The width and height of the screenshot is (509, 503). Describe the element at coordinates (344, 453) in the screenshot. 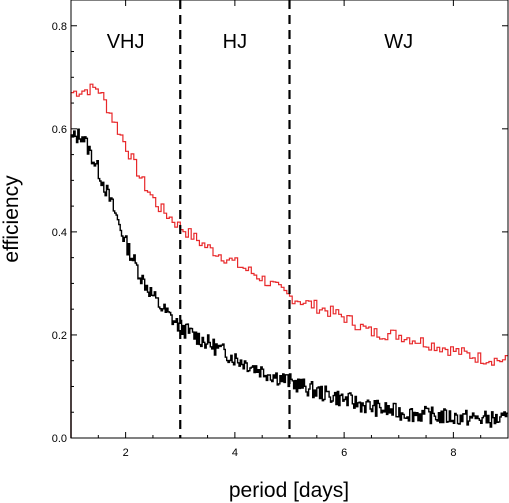

I see `x-tick-label: 6` at that location.